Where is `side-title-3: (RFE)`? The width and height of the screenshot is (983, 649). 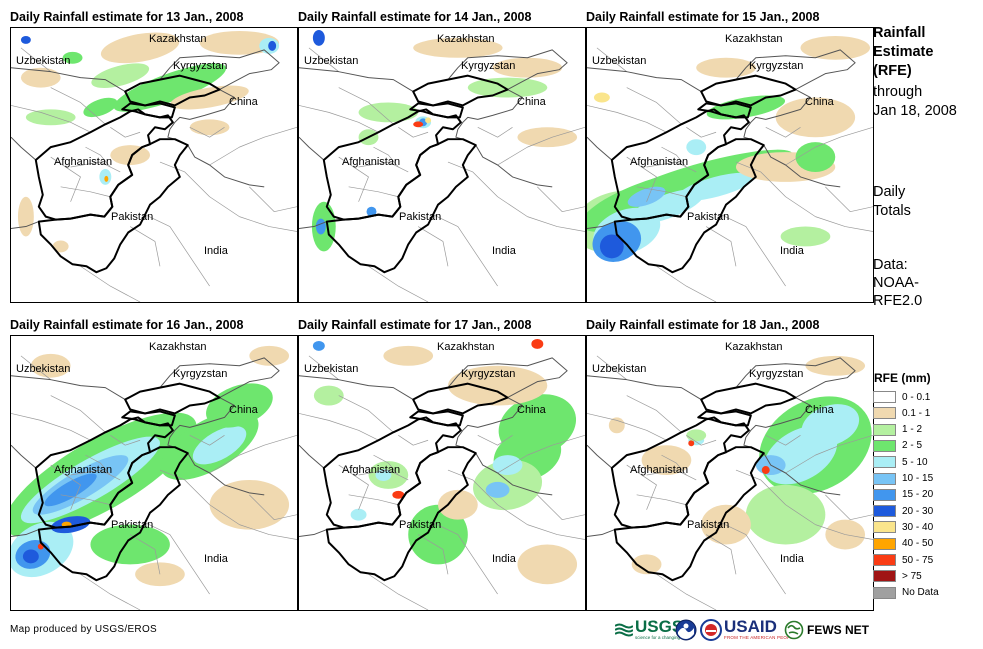 side-title-3: (RFE) is located at coordinates (892, 71).